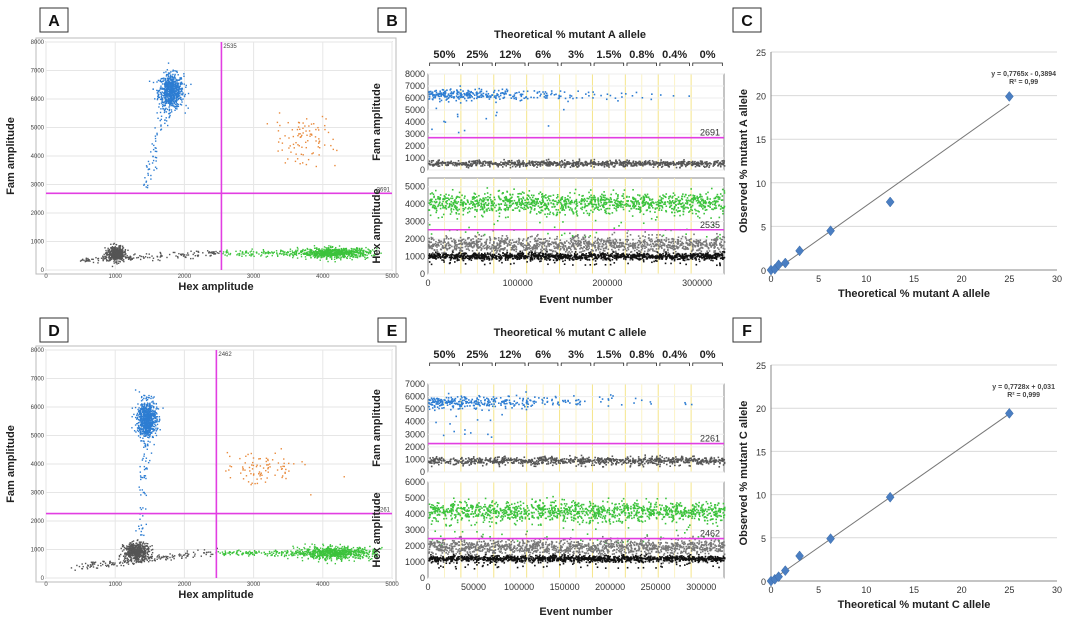 The height and width of the screenshot is (626, 1066). I want to click on y-tick-label: 3000, so click(38, 186).